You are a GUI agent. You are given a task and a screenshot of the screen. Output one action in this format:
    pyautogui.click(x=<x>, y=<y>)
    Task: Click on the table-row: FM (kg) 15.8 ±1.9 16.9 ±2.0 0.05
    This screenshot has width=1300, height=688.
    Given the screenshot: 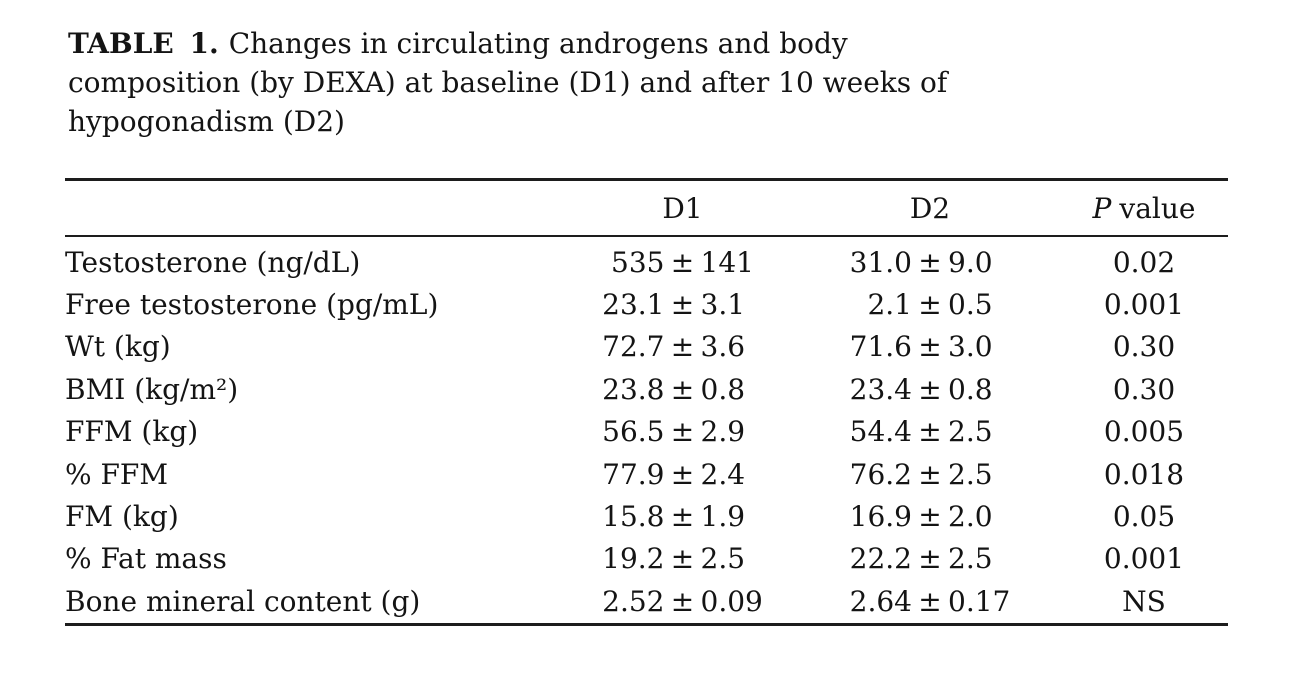 What is the action you would take?
    pyautogui.click(x=646, y=516)
    